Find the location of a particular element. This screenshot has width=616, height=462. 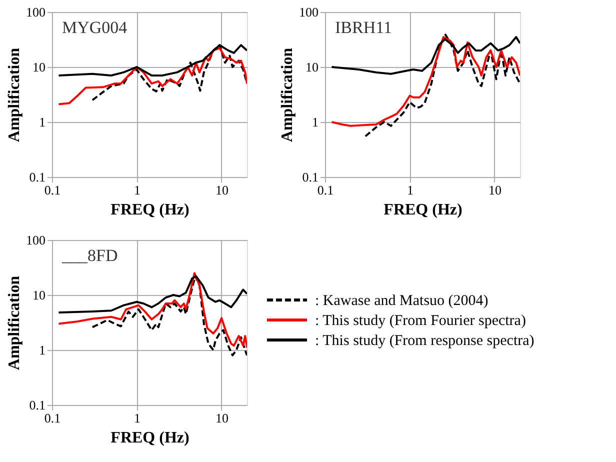

x-tick-label: 0.1 is located at coordinates (325, 190).